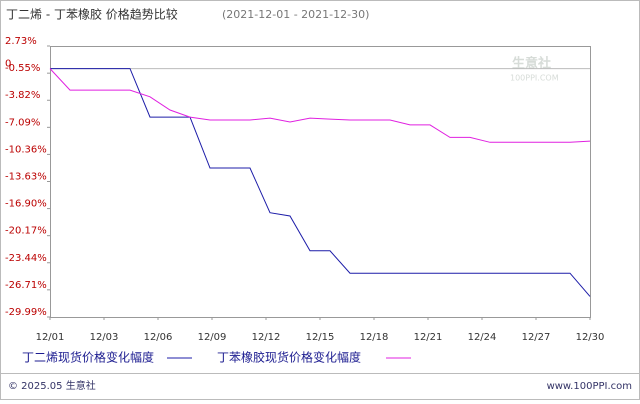  Describe the element at coordinates (266, 337) in the screenshot. I see `x-tick-label: 12/12` at that location.